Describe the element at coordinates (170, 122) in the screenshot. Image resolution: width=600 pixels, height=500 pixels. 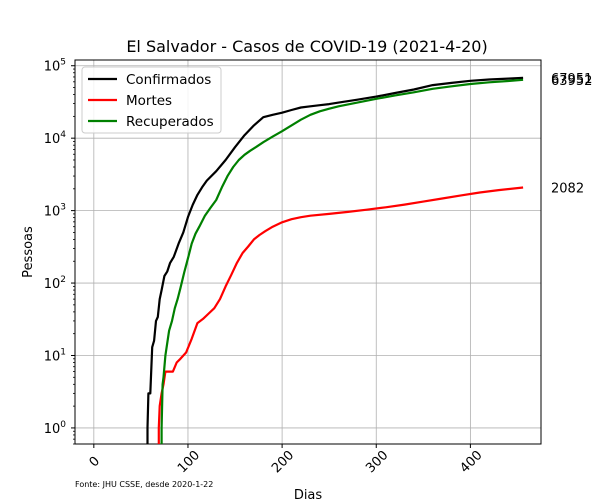
I see `legend-label-recuperados: Recuperados` at that location.